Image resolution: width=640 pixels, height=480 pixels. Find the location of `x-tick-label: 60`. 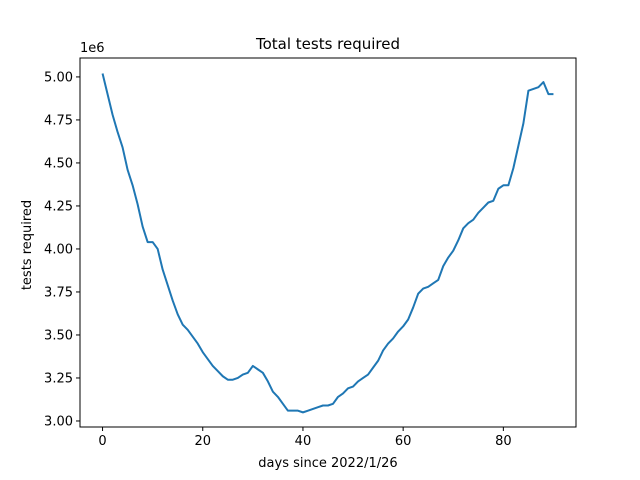

x-tick-label: 60 is located at coordinates (403, 441).